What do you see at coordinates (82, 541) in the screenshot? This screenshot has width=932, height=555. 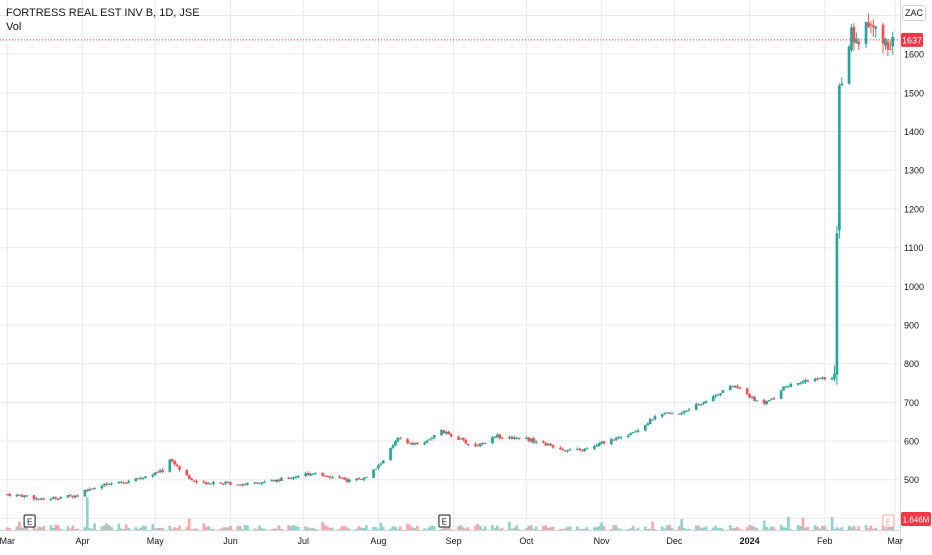 I see `x-tick-label: Apr` at bounding box center [82, 541].